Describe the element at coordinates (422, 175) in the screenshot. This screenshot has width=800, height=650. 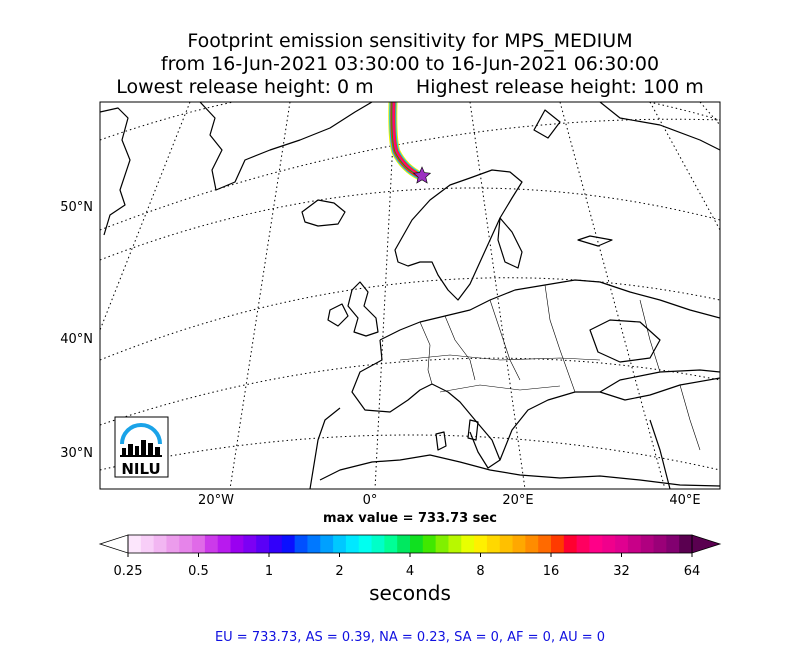
I see `release-site-star-icon` at that location.